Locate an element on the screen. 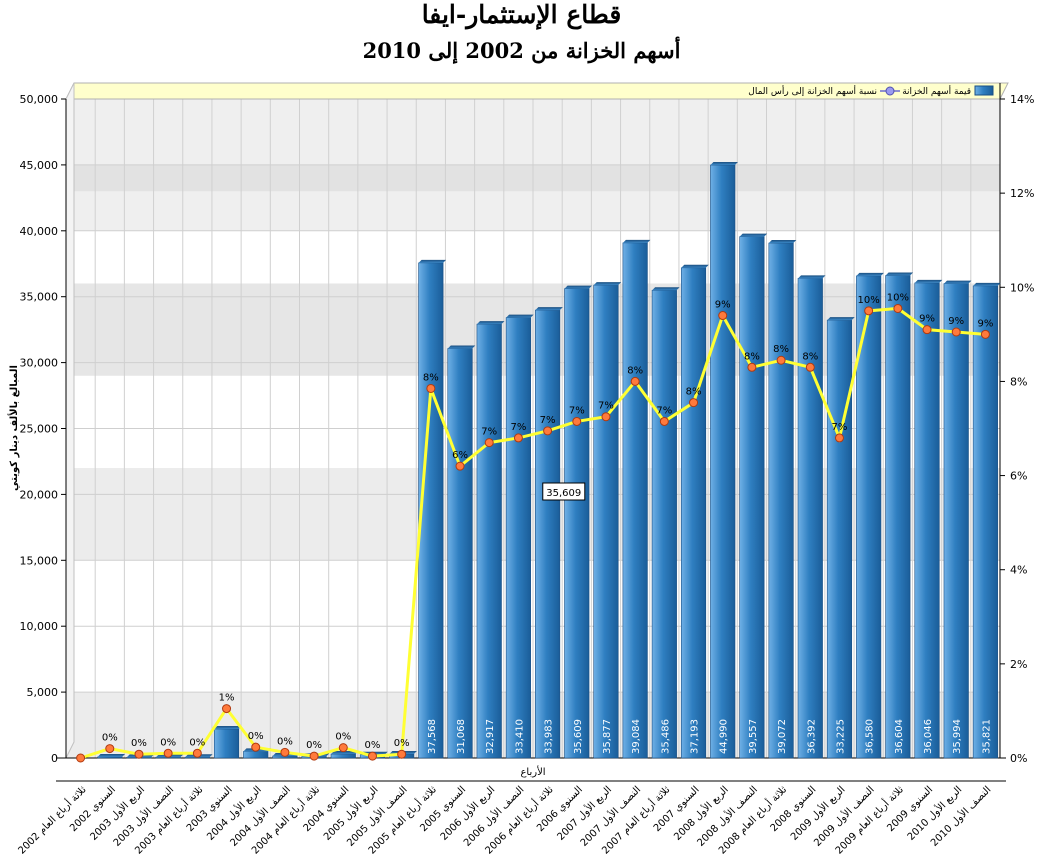  bar-value-label: 35,486 is located at coordinates (665, 736).